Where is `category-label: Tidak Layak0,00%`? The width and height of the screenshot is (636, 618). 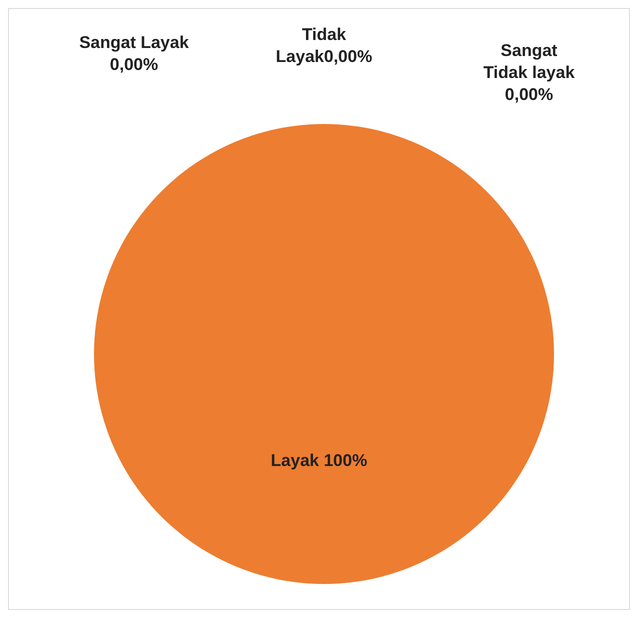
category-label: Tidak Layak0,00% is located at coordinates (324, 45).